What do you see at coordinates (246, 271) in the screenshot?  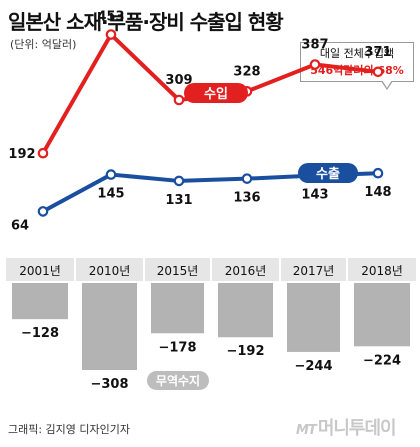 I see `year-label-3: 2016년` at bounding box center [246, 271].